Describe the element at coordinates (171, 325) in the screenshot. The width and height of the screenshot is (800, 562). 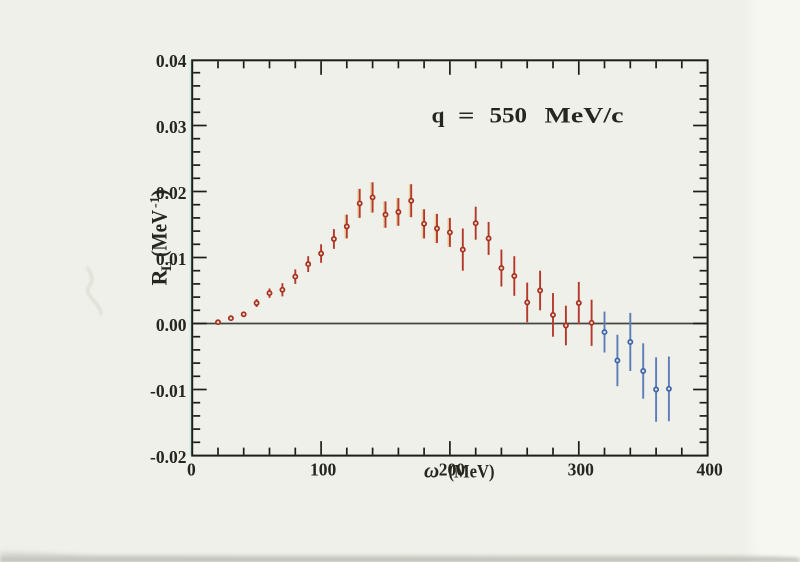
I see `svg-text: 0.00` at that location.